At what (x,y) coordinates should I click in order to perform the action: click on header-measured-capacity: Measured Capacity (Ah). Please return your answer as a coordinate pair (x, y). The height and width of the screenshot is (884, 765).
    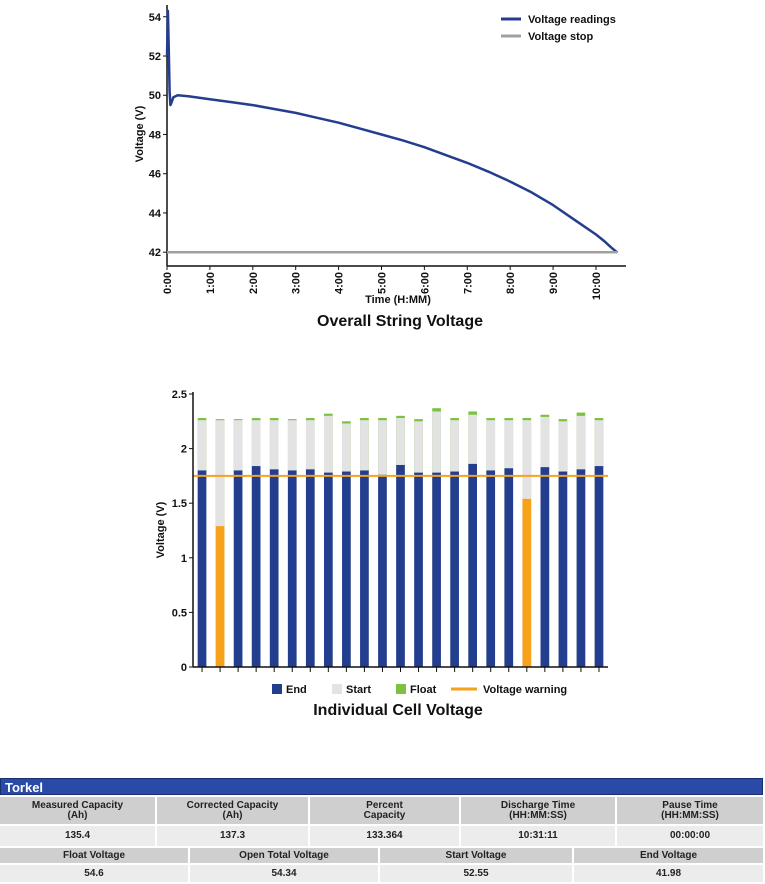
    Looking at the image, I should click on (77, 810).